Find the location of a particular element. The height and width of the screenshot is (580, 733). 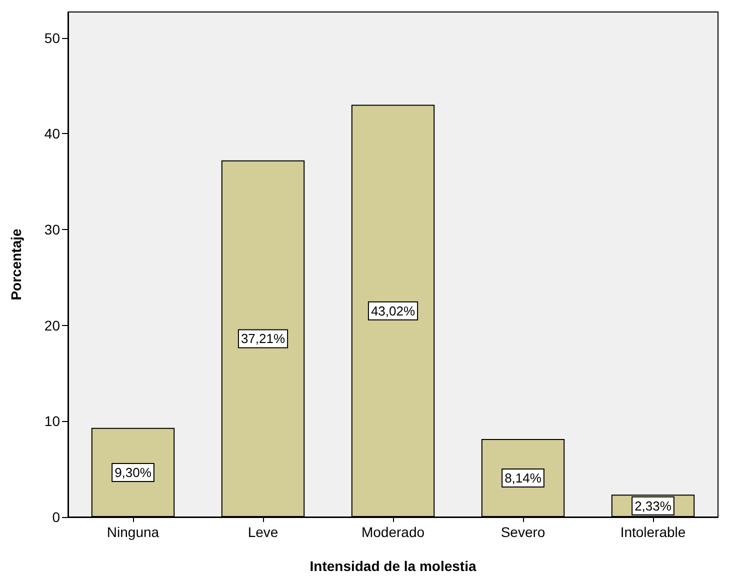

y-tick-label: 20 is located at coordinates (52, 325).